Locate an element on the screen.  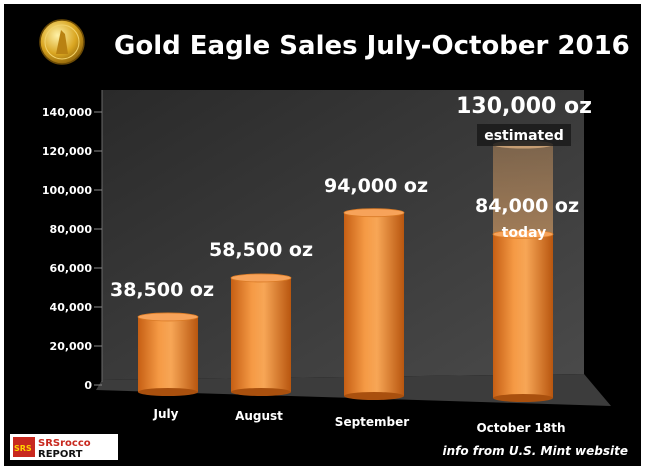
data-label: 84,000 oz is located at coordinates (527, 206).